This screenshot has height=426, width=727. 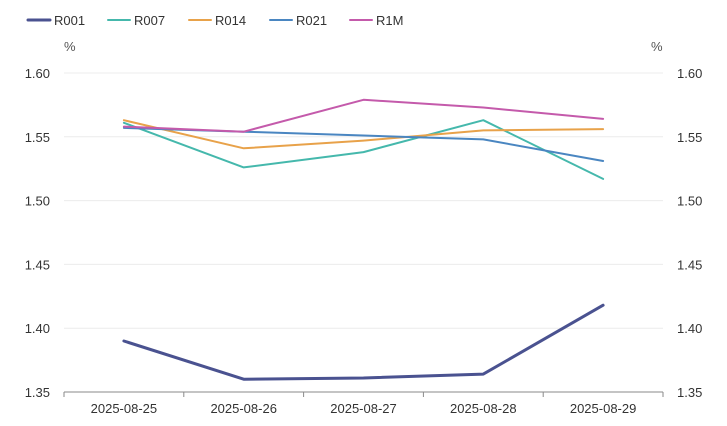 I want to click on x-tick-label: 2025-08-26, so click(x=243, y=408).